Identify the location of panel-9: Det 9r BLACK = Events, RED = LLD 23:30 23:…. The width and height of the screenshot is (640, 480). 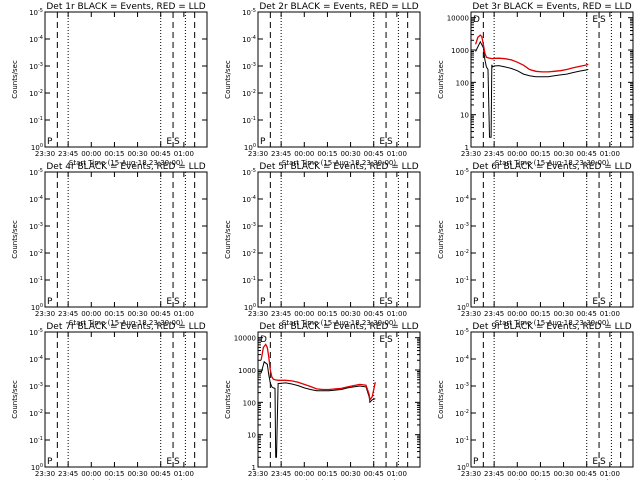
(535, 401).